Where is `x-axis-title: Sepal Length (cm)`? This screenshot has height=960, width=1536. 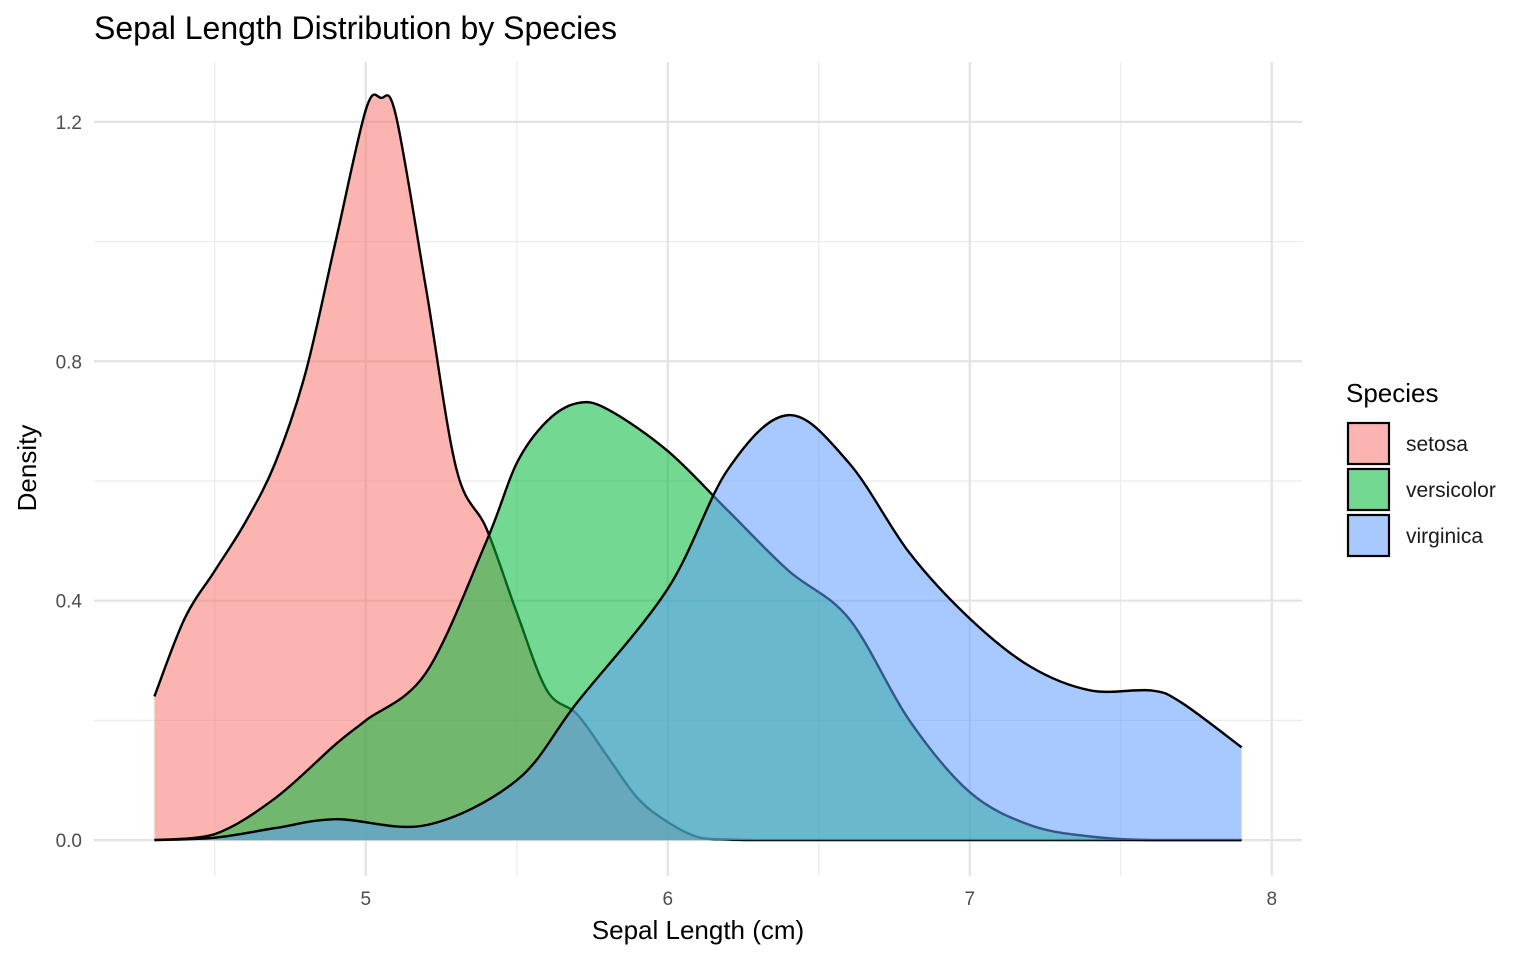 x-axis-title: Sepal Length (cm) is located at coordinates (698, 930).